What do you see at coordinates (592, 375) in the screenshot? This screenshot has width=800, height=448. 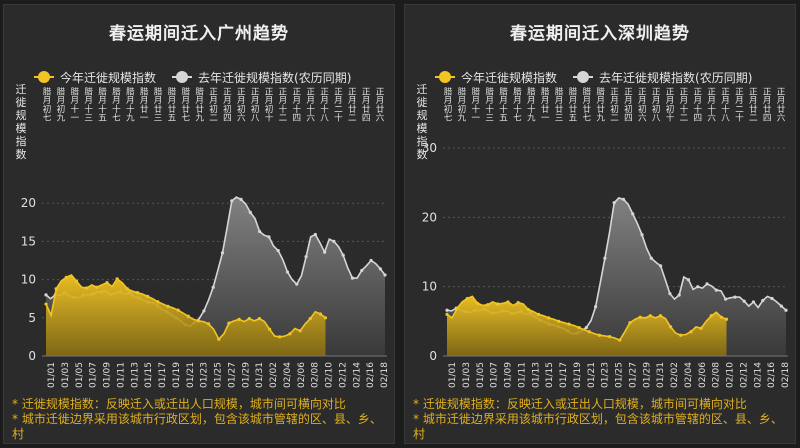 I see `x-tick-label: 01/21` at bounding box center [592, 375].